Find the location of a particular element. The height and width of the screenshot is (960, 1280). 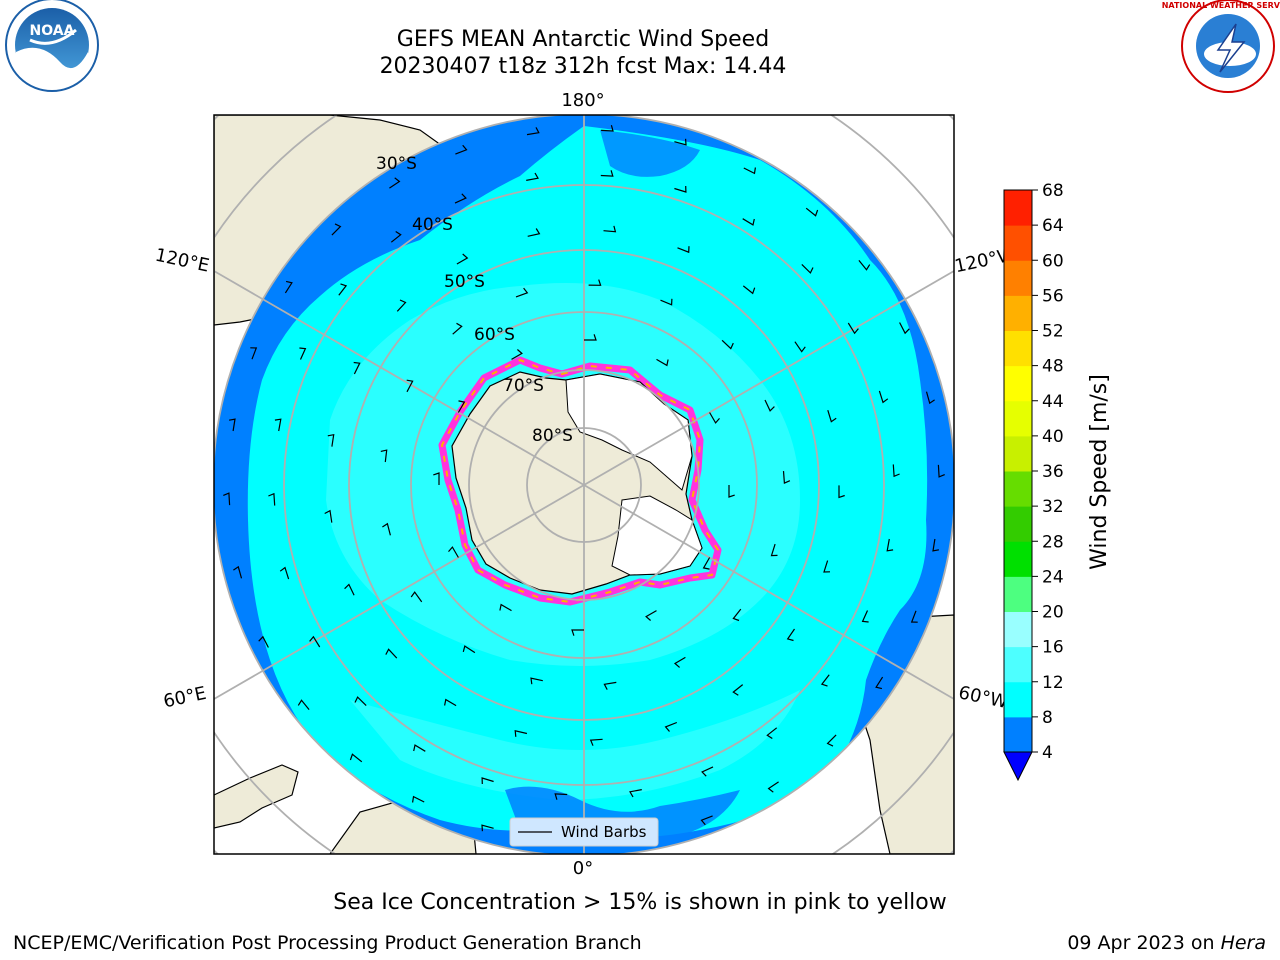

nws-logo: NATIONAL WEATHER SERVICE is located at coordinates (1221, 46).